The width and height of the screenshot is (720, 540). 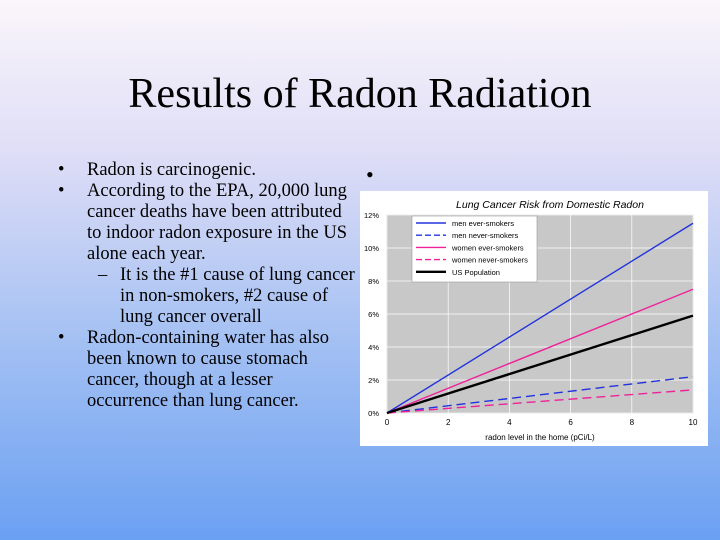 I want to click on x-tick-label: 2, so click(x=448, y=422).